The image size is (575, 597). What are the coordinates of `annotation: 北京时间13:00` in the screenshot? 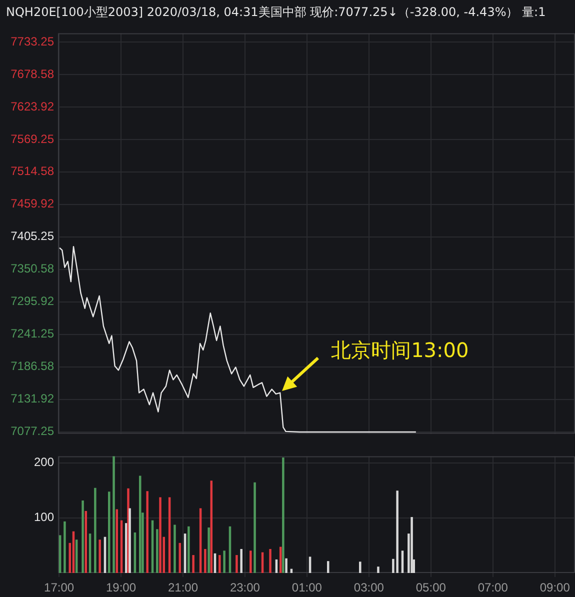 It's located at (400, 350).